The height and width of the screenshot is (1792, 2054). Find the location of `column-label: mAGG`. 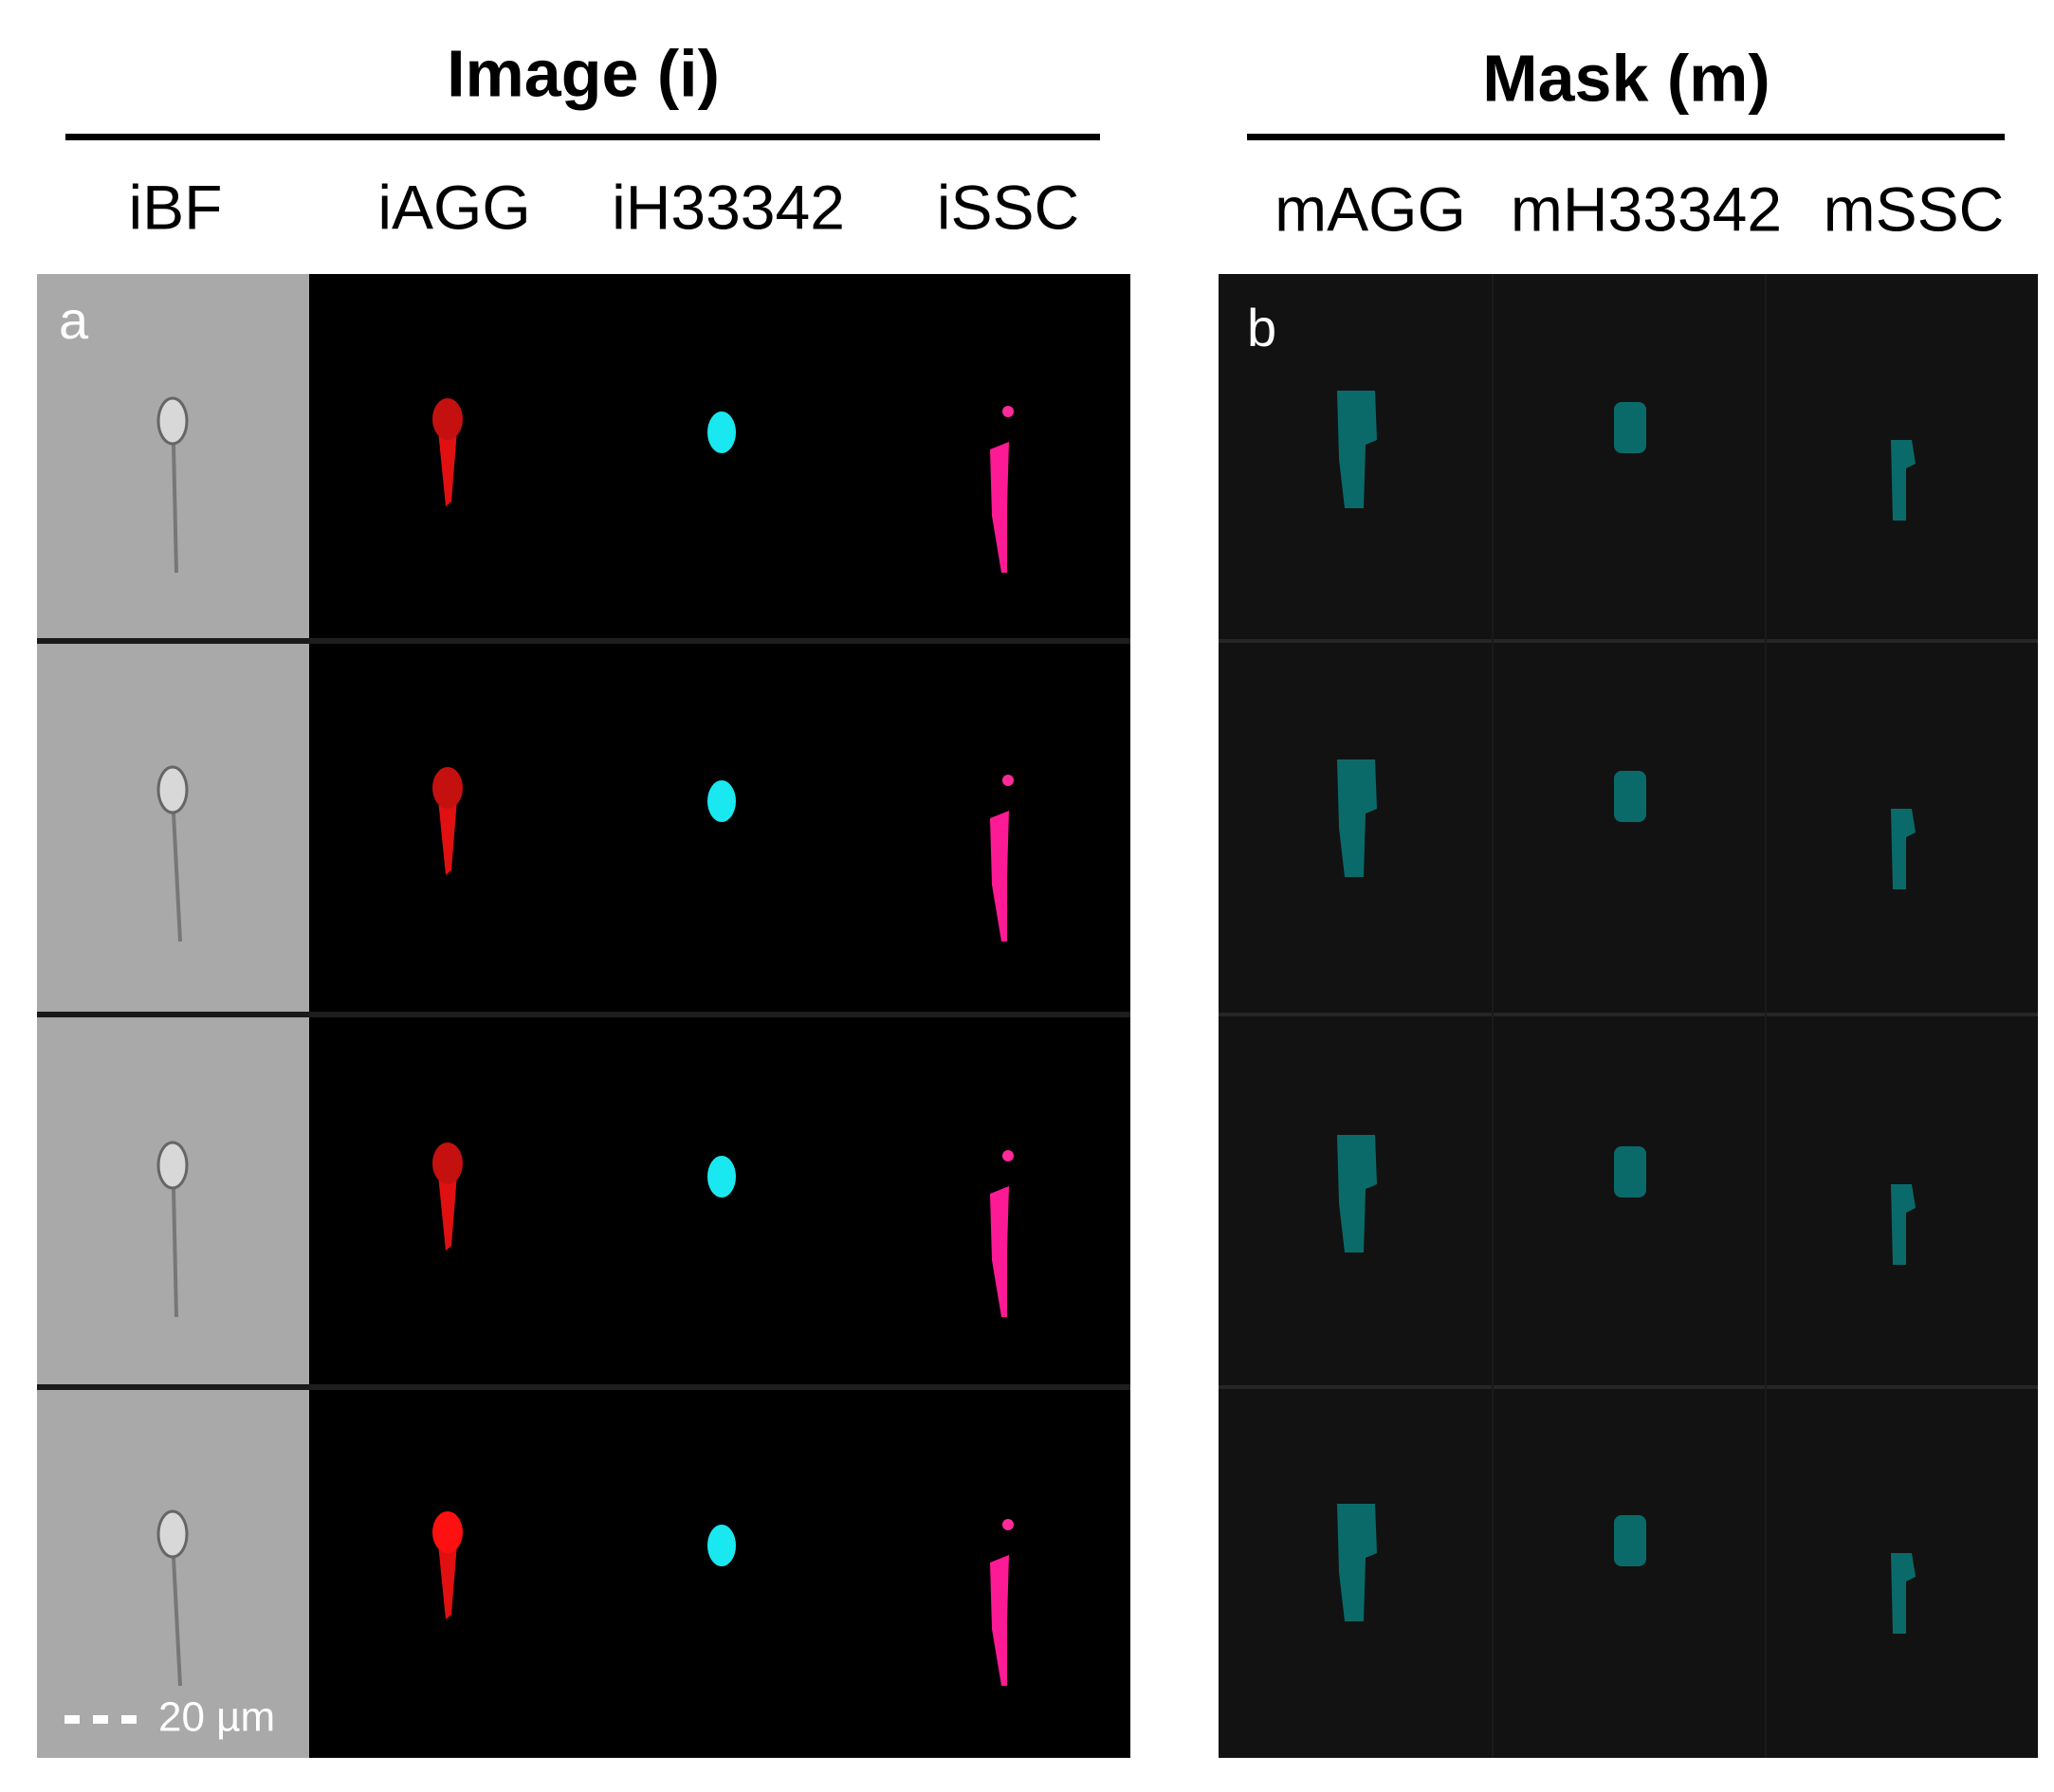

column-label: mAGG is located at coordinates (1371, 209).